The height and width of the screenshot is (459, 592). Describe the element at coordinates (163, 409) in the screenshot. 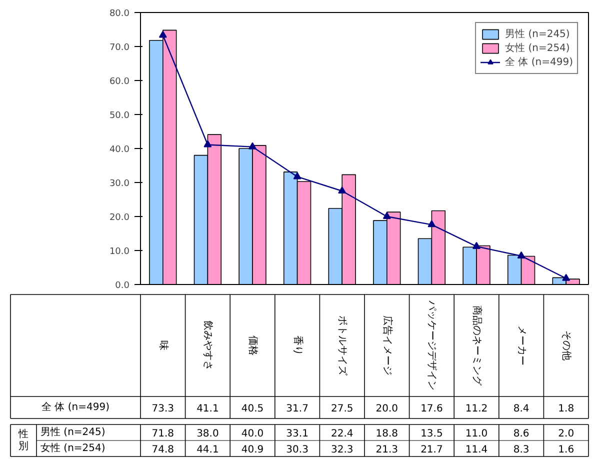

I see `data-label: 73.3` at that location.